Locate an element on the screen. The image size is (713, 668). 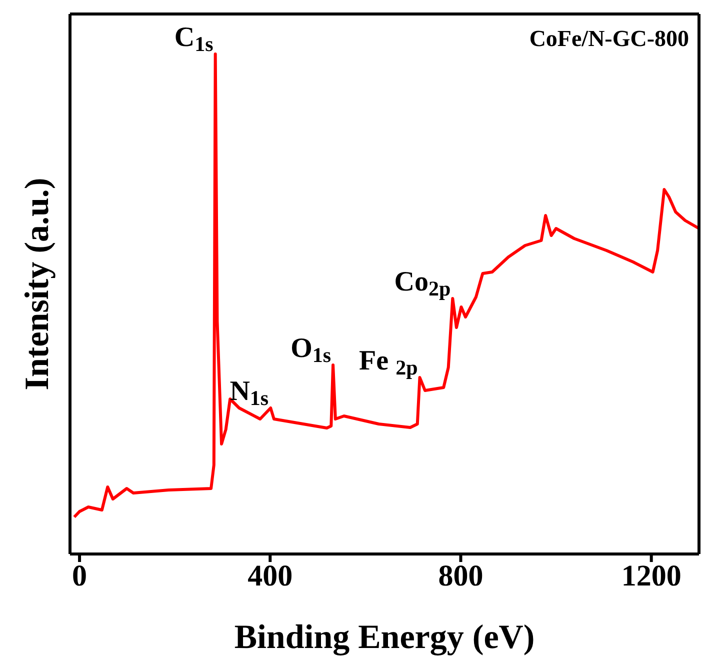
x-axis-title: Binding Energy (eV) is located at coordinates (384, 637).